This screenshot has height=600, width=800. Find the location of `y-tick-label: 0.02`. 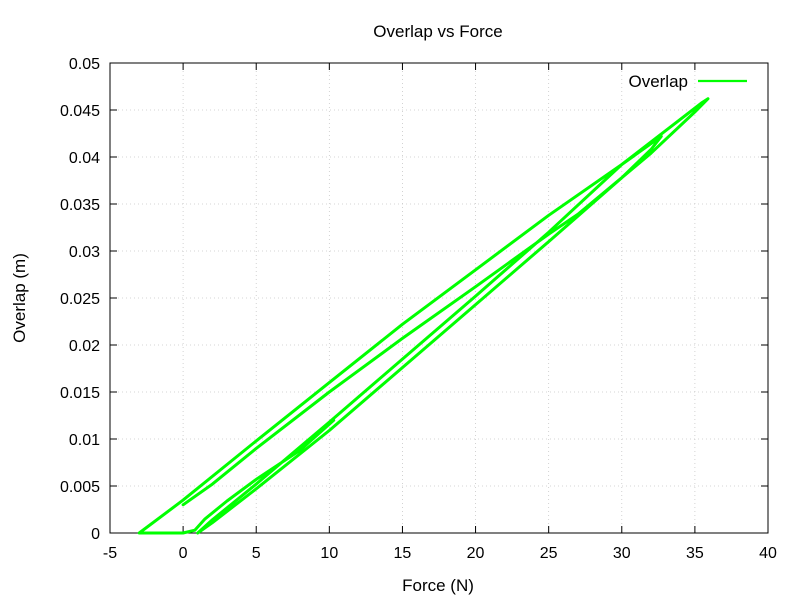

y-tick-label: 0.02 is located at coordinates (84, 346).